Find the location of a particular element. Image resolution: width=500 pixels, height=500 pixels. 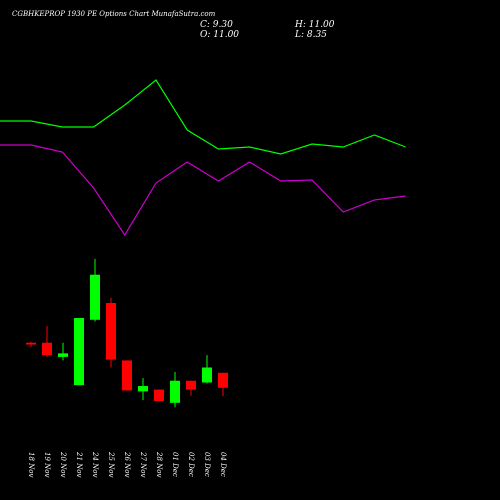

x-tick-label: 04 Dec is located at coordinates (223, 464).